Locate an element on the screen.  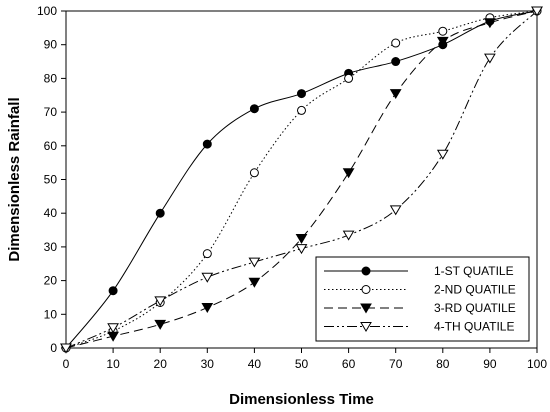
x-tick-label: 70 is located at coordinates (396, 364).